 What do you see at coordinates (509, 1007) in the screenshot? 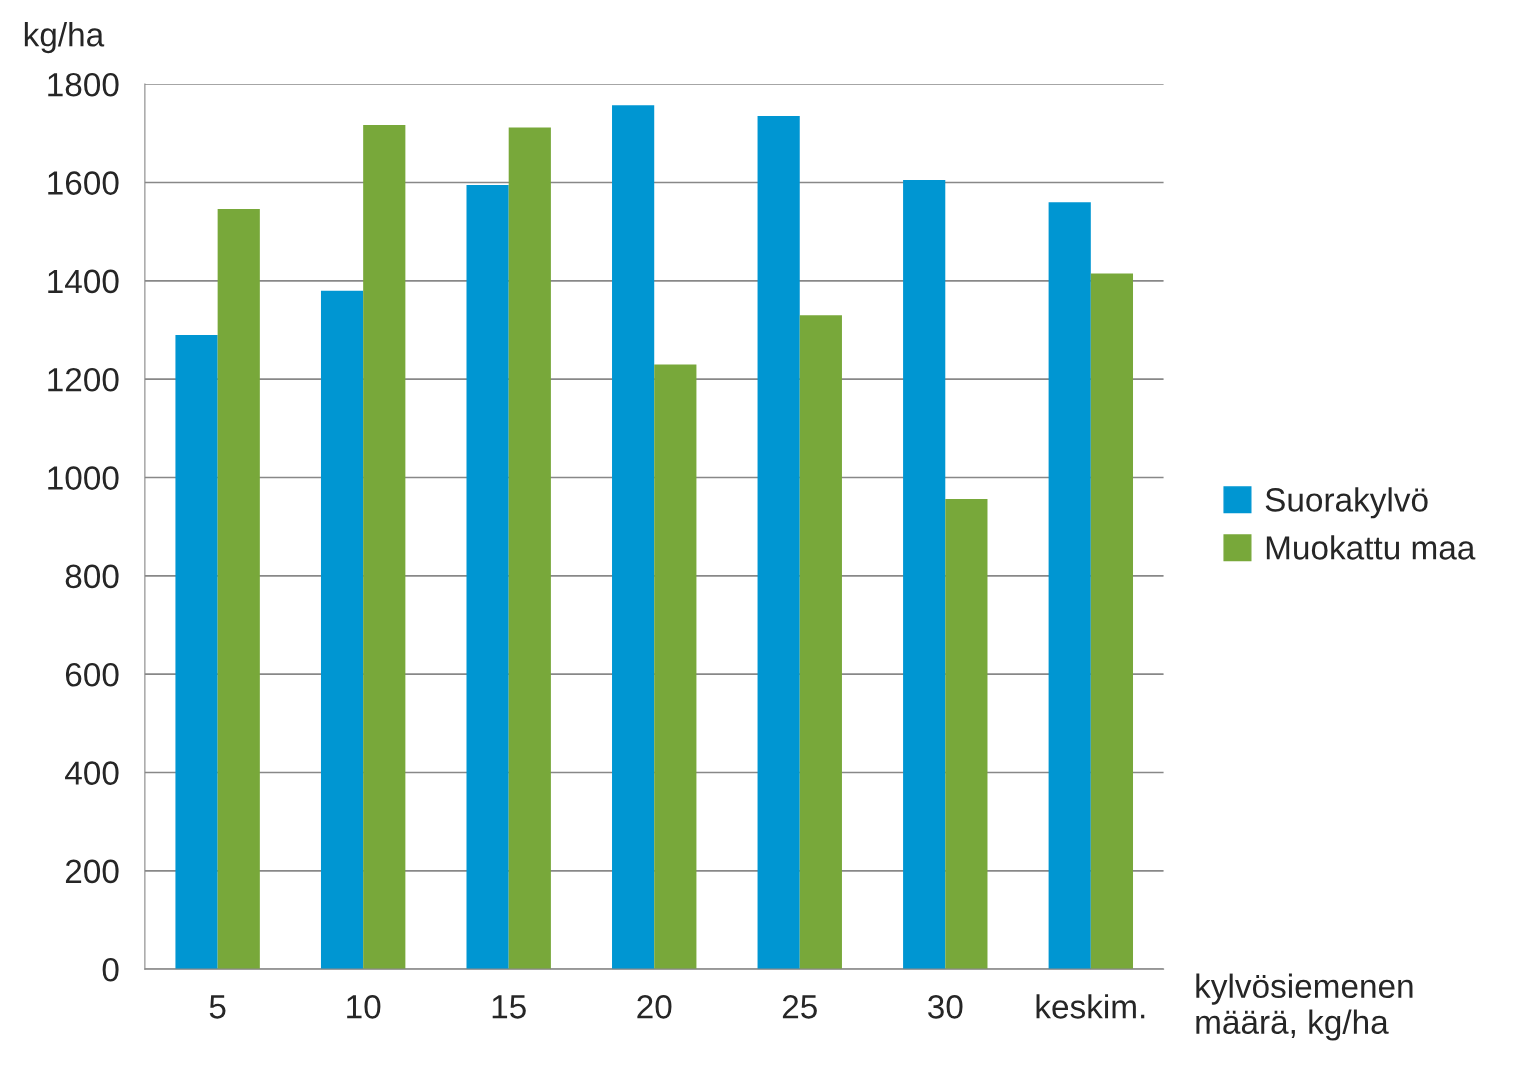
I see `x-tick-label: 15` at bounding box center [509, 1007].